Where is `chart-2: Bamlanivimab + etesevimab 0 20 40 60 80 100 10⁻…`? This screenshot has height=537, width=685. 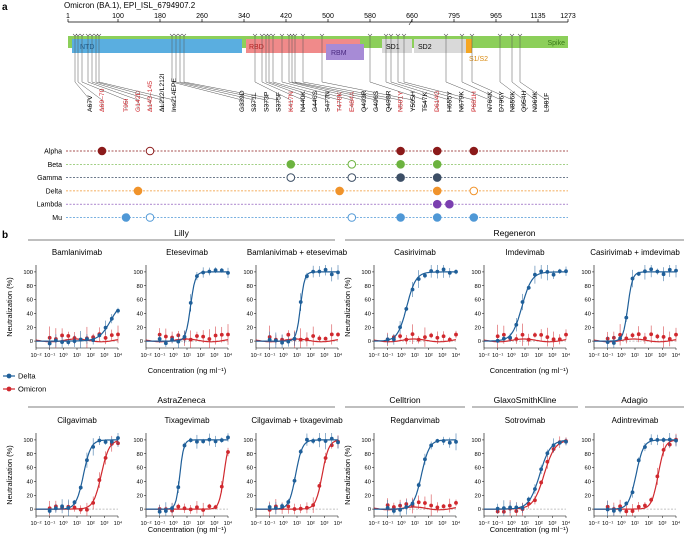
chart-2: Bamlanivimab + etesevimab 0 20 40 60 80 100 10⁻… is located at coordinates (295, 303).